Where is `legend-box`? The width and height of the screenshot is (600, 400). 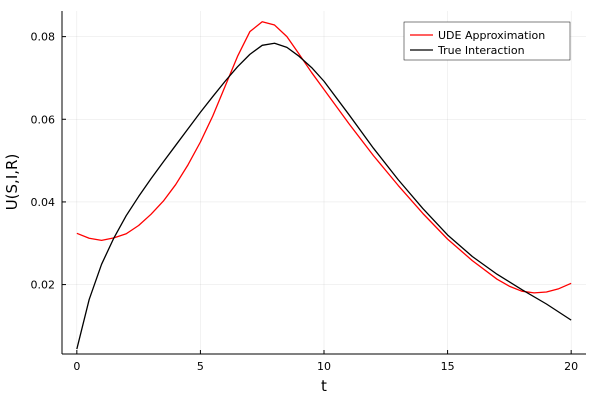 legend-box is located at coordinates (487, 41).